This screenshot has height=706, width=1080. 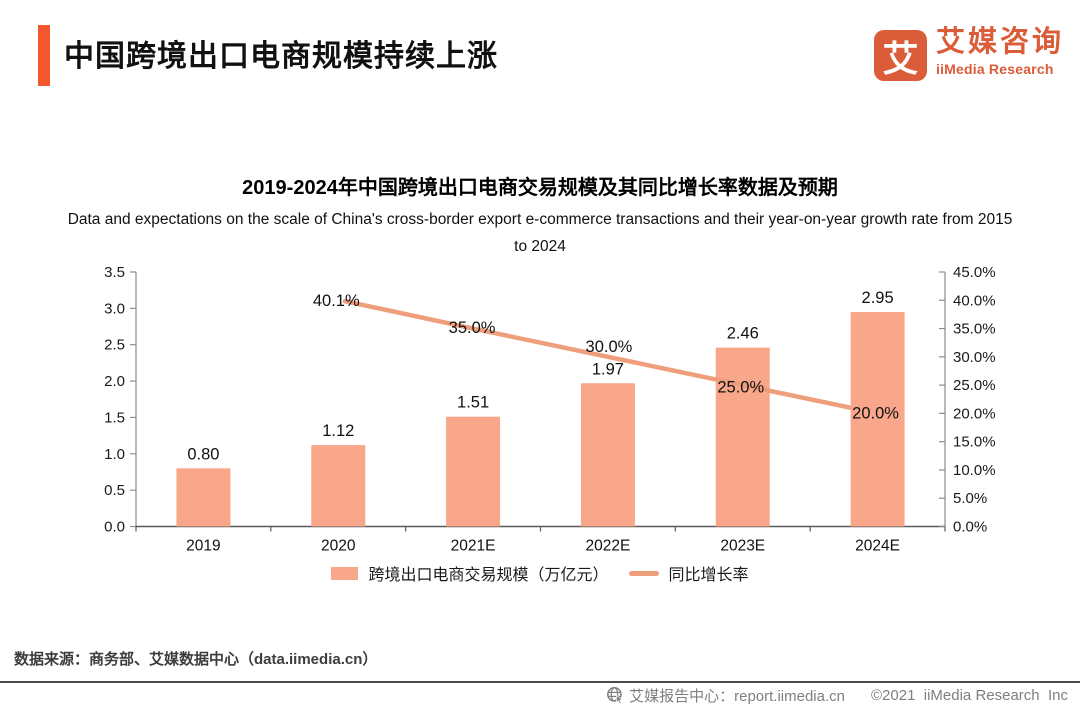 What do you see at coordinates (488, 575) in the screenshot?
I see `legend-bar-label: 跨境出口电商交易规模（万亿元）` at bounding box center [488, 575].